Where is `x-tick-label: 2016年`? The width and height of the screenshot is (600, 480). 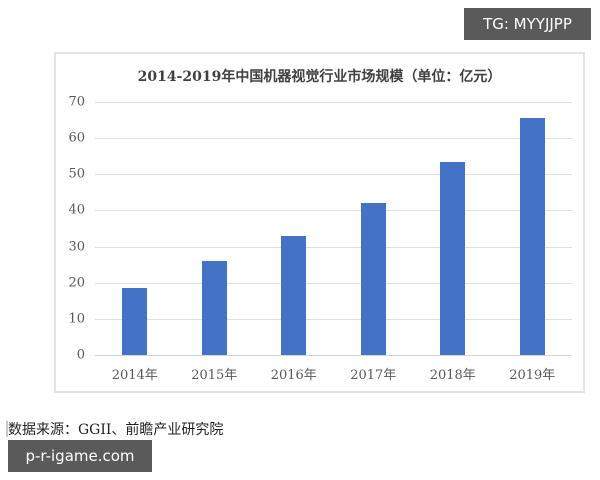 x-tick-label: 2016年 is located at coordinates (293, 375).